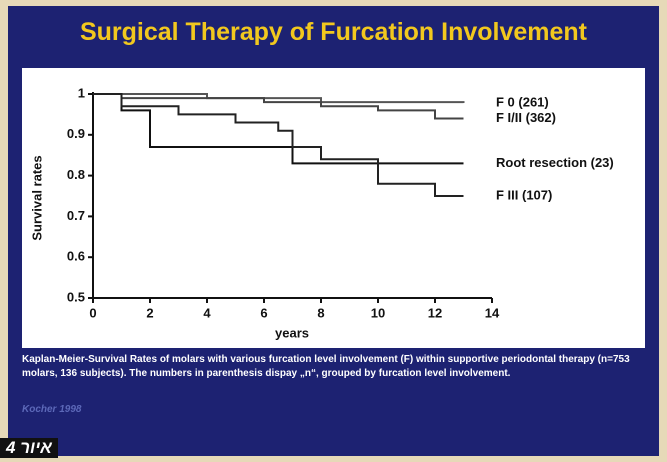 The height and width of the screenshot is (462, 667). What do you see at coordinates (81, 92) in the screenshot?
I see `y-tick-label: 1` at bounding box center [81, 92].